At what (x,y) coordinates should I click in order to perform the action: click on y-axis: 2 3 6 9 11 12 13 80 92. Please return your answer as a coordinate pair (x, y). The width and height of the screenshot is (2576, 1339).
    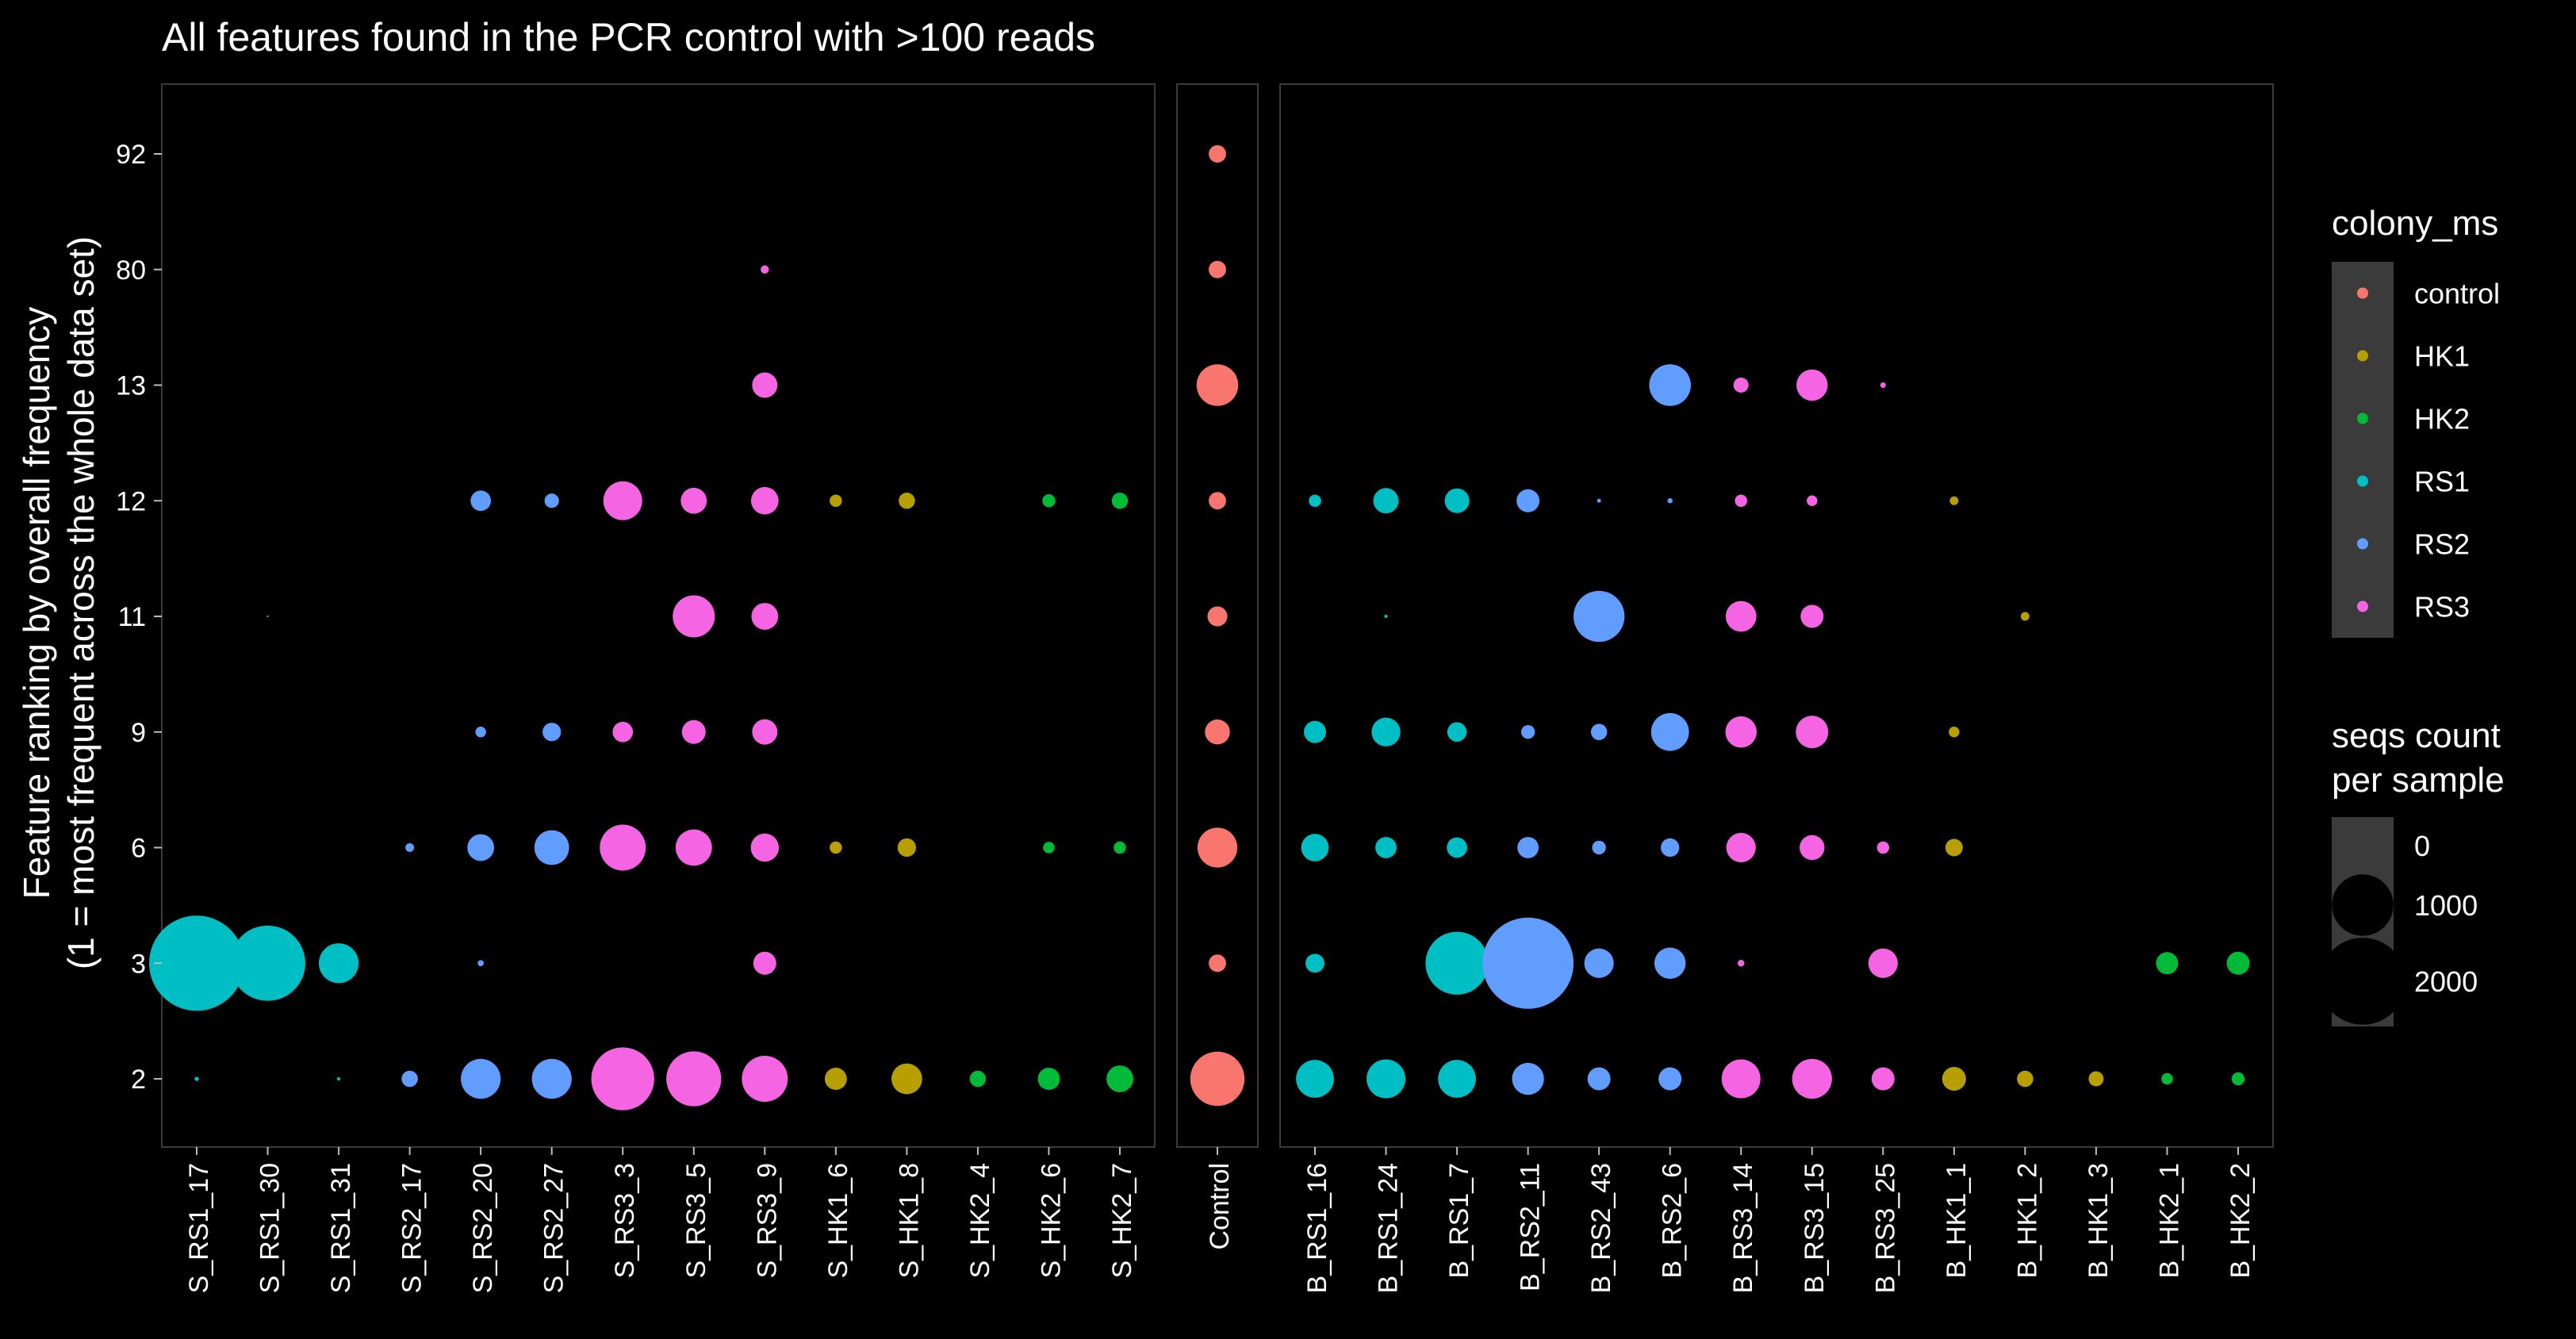
    Looking at the image, I should click on (139, 618).